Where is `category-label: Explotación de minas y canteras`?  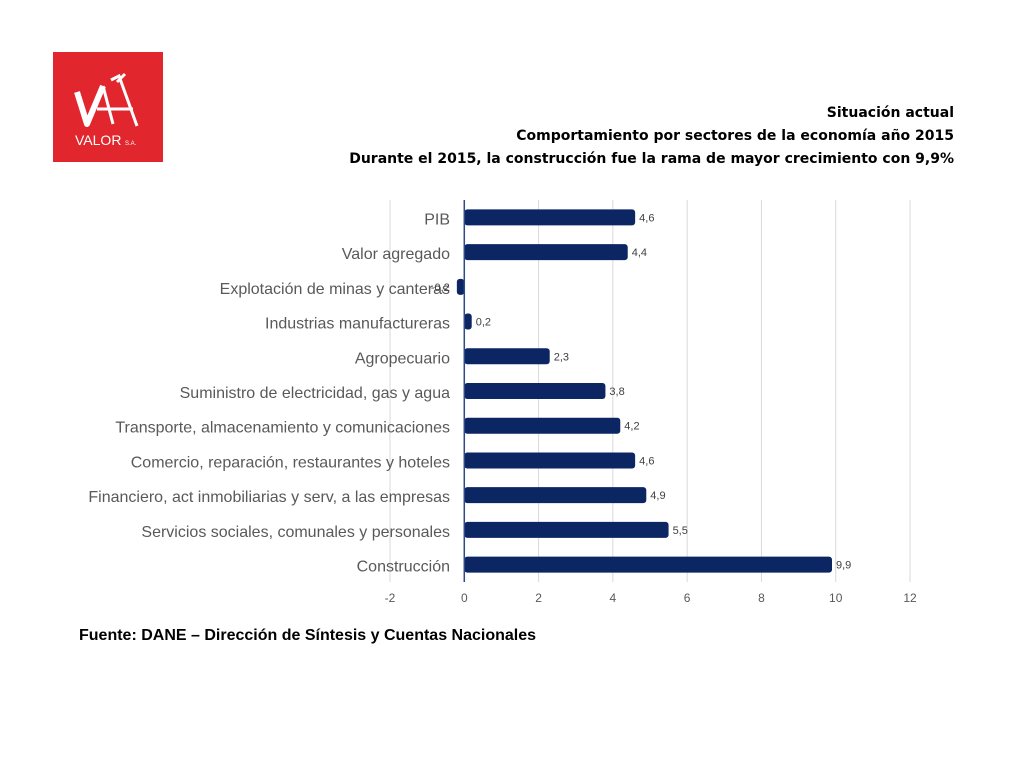 category-label: Explotación de minas y canteras is located at coordinates (335, 289).